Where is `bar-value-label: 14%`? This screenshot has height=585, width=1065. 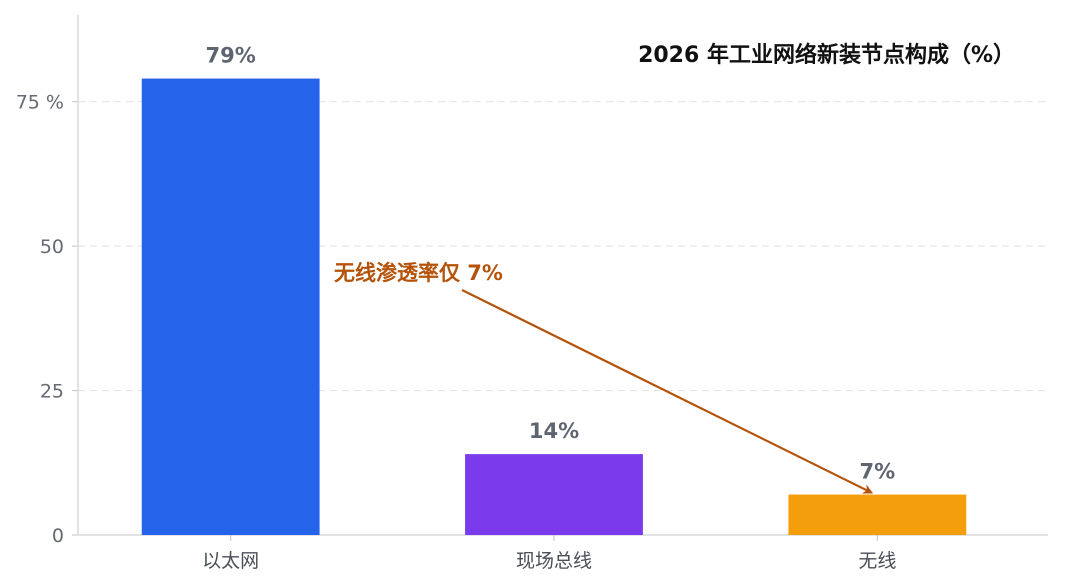 bar-value-label: 14% is located at coordinates (554, 431).